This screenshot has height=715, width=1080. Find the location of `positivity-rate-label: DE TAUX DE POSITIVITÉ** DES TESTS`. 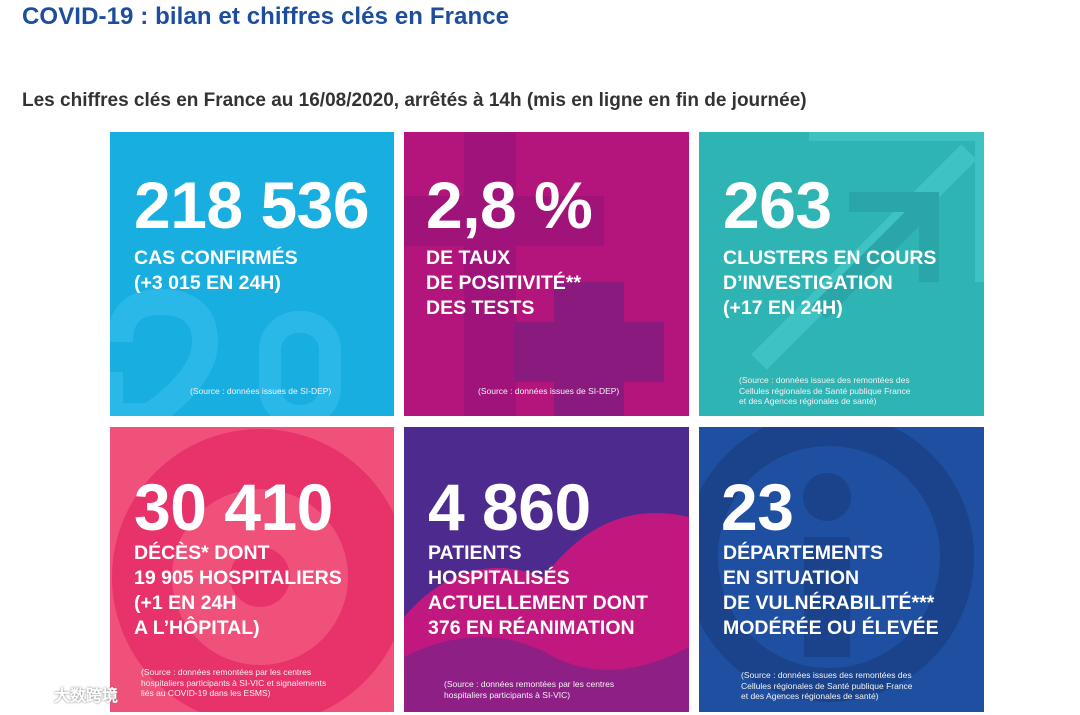

positivity-rate-label: DE TAUX DE POSITIVITÉ** DES TESTS is located at coordinates (503, 283).